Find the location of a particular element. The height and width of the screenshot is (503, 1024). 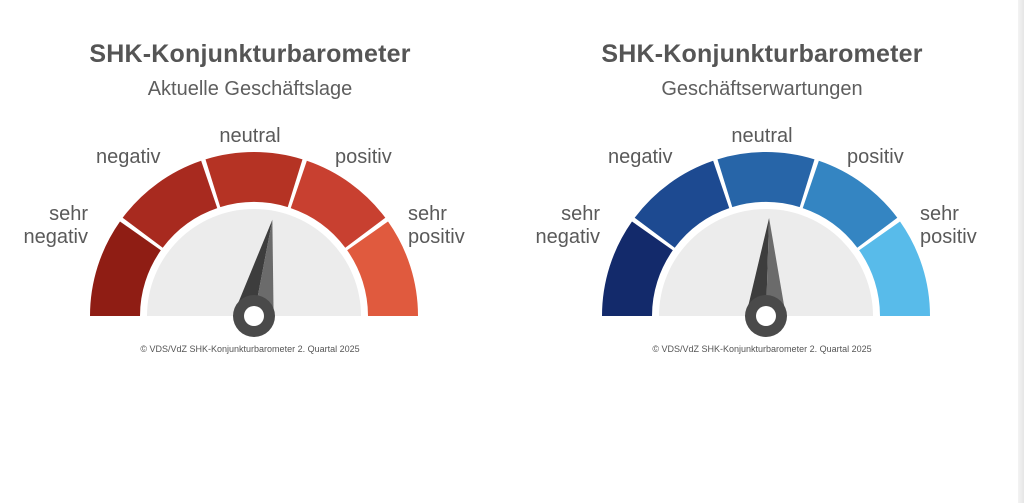

gauge-dial-face is located at coordinates (254, 262).